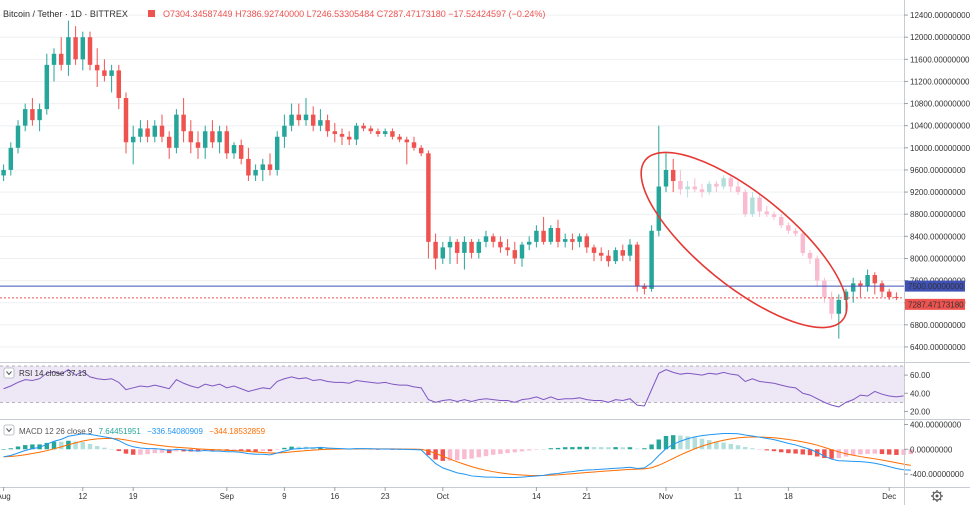  Describe the element at coordinates (237, 431) in the screenshot. I see `macd-legend-signal: −344.18532859` at that location.